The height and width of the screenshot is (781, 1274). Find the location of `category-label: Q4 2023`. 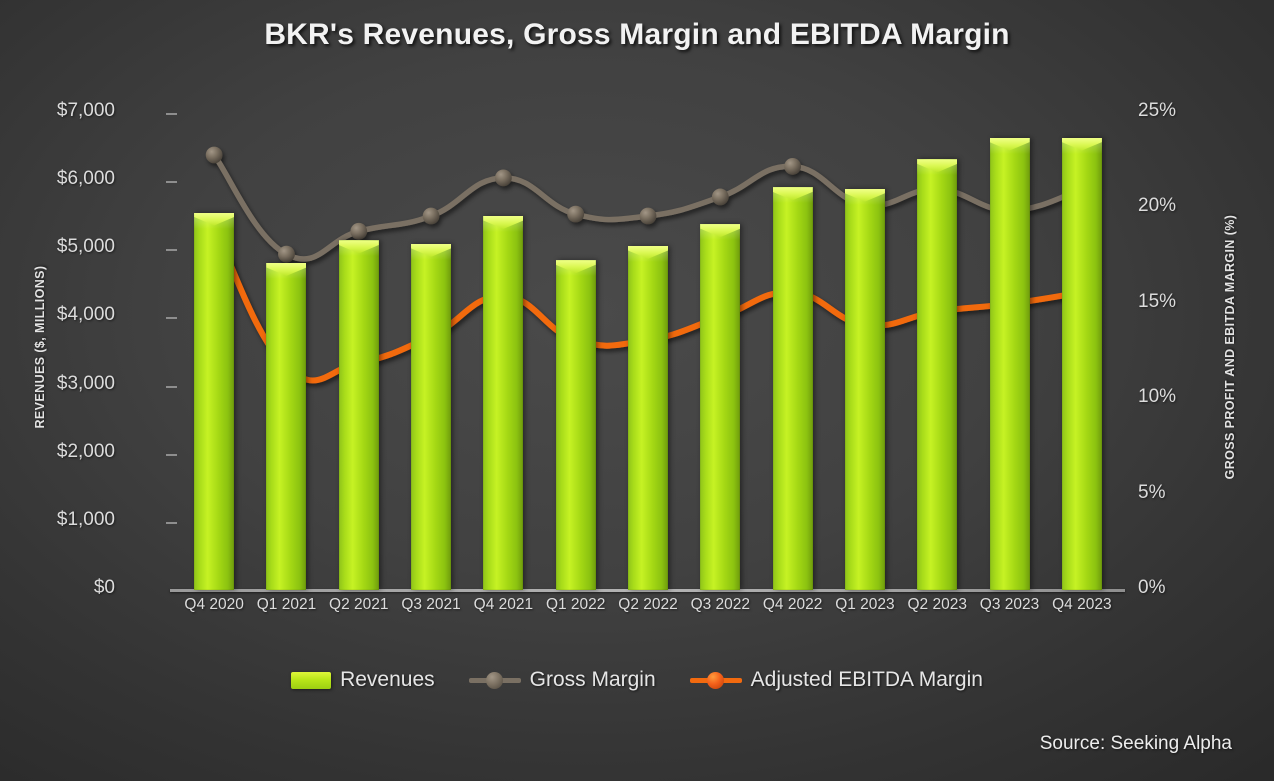

category-label: Q4 2023 is located at coordinates (1082, 604).